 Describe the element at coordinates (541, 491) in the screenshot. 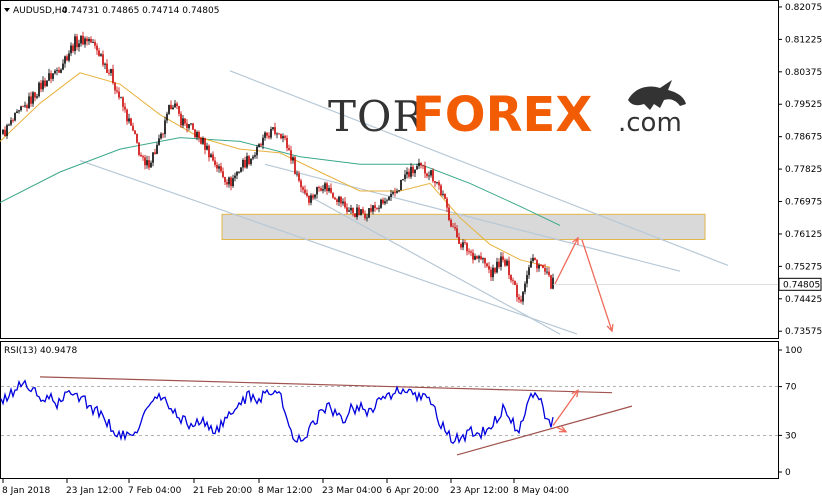

I see `time-tick-label: 8 May 04:00` at that location.